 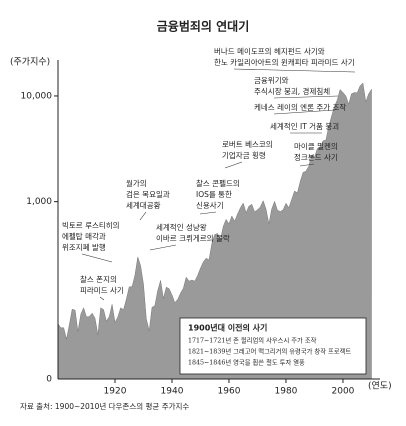 What do you see at coordinates (247, 144) in the screenshot?
I see `annotation: 로버트 베스코의` at bounding box center [247, 144].